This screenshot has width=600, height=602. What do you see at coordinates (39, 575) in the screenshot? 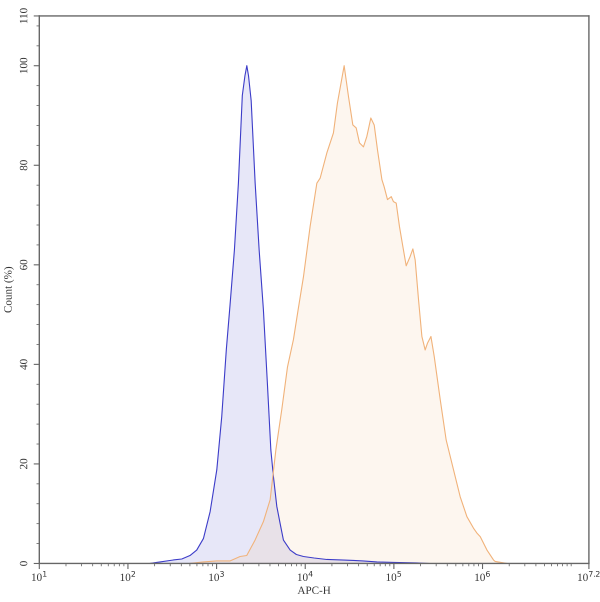
I see `x-tick-label: 10$^{1}$` at bounding box center [39, 575].